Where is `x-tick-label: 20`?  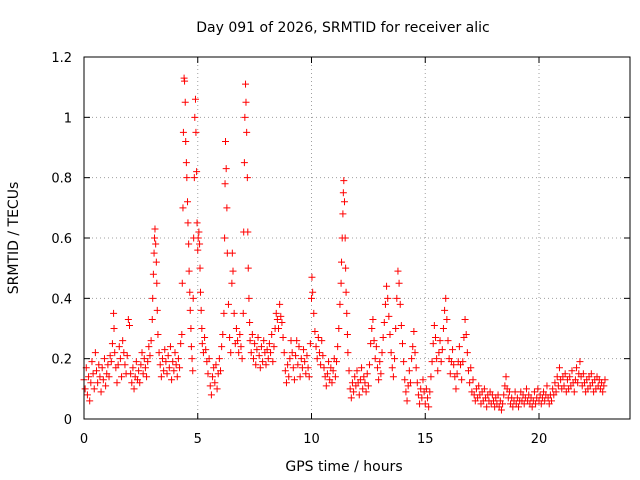 x-tick-label: 20 is located at coordinates (539, 439).